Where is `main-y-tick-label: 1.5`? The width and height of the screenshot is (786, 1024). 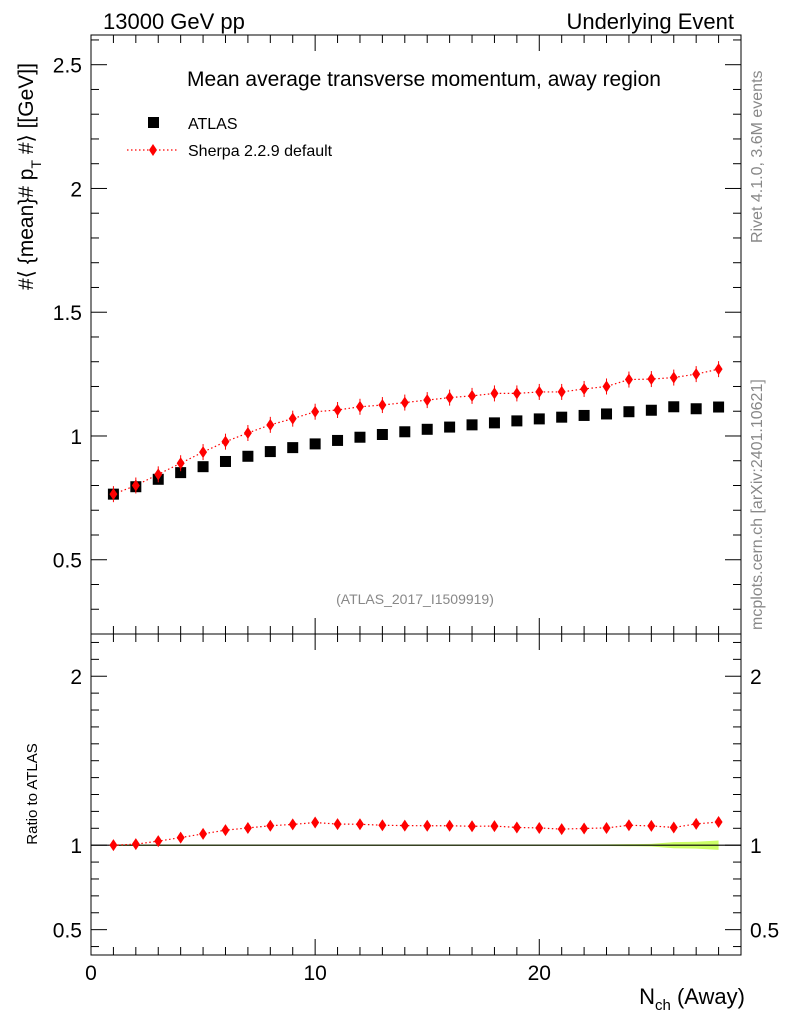 main-y-tick-label: 1.5 is located at coordinates (67, 313).